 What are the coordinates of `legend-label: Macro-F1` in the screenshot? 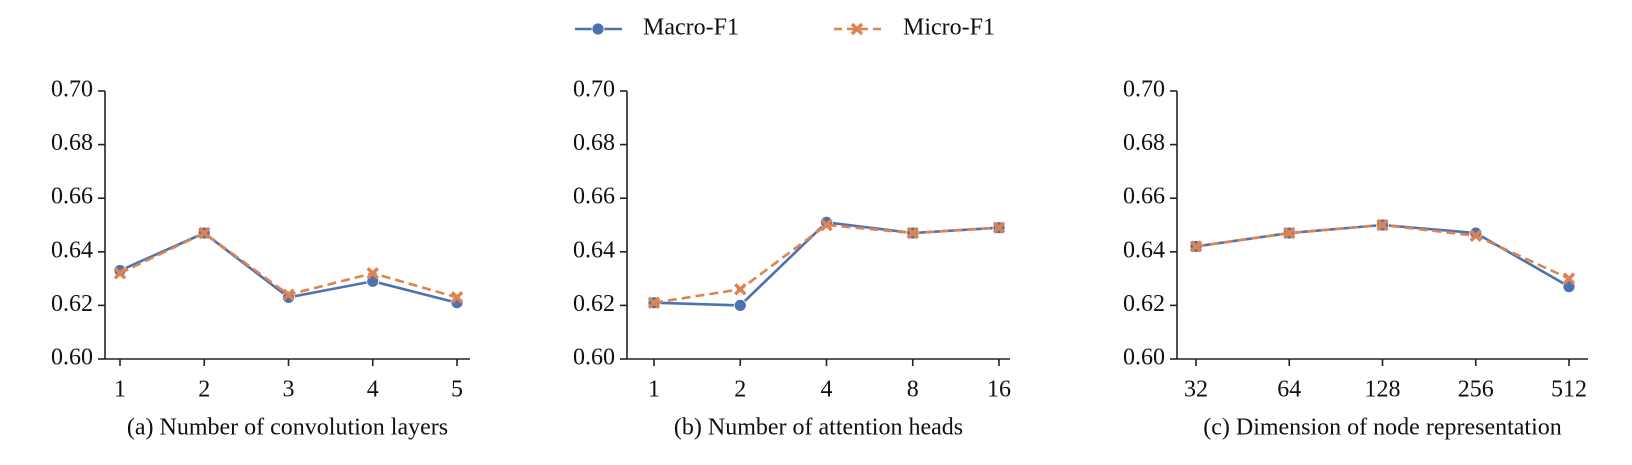 It's located at (691, 28).